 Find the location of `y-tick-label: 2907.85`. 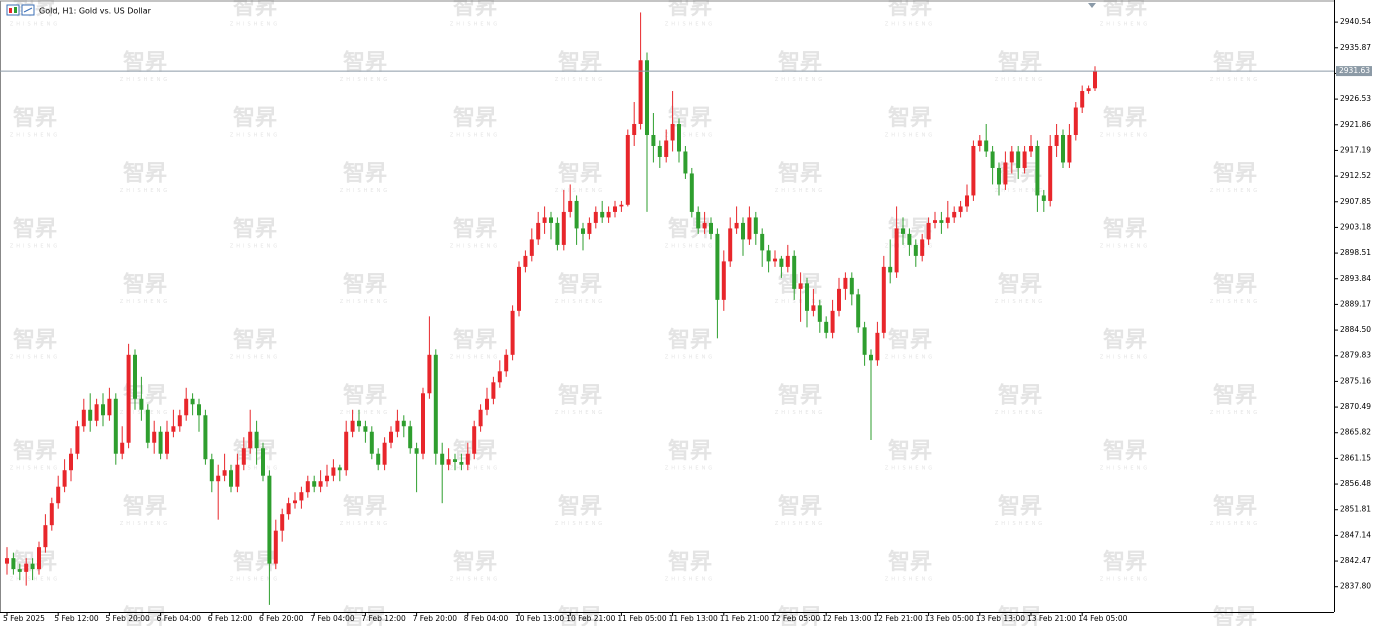

y-tick-label: 2907.85 is located at coordinates (1355, 201).